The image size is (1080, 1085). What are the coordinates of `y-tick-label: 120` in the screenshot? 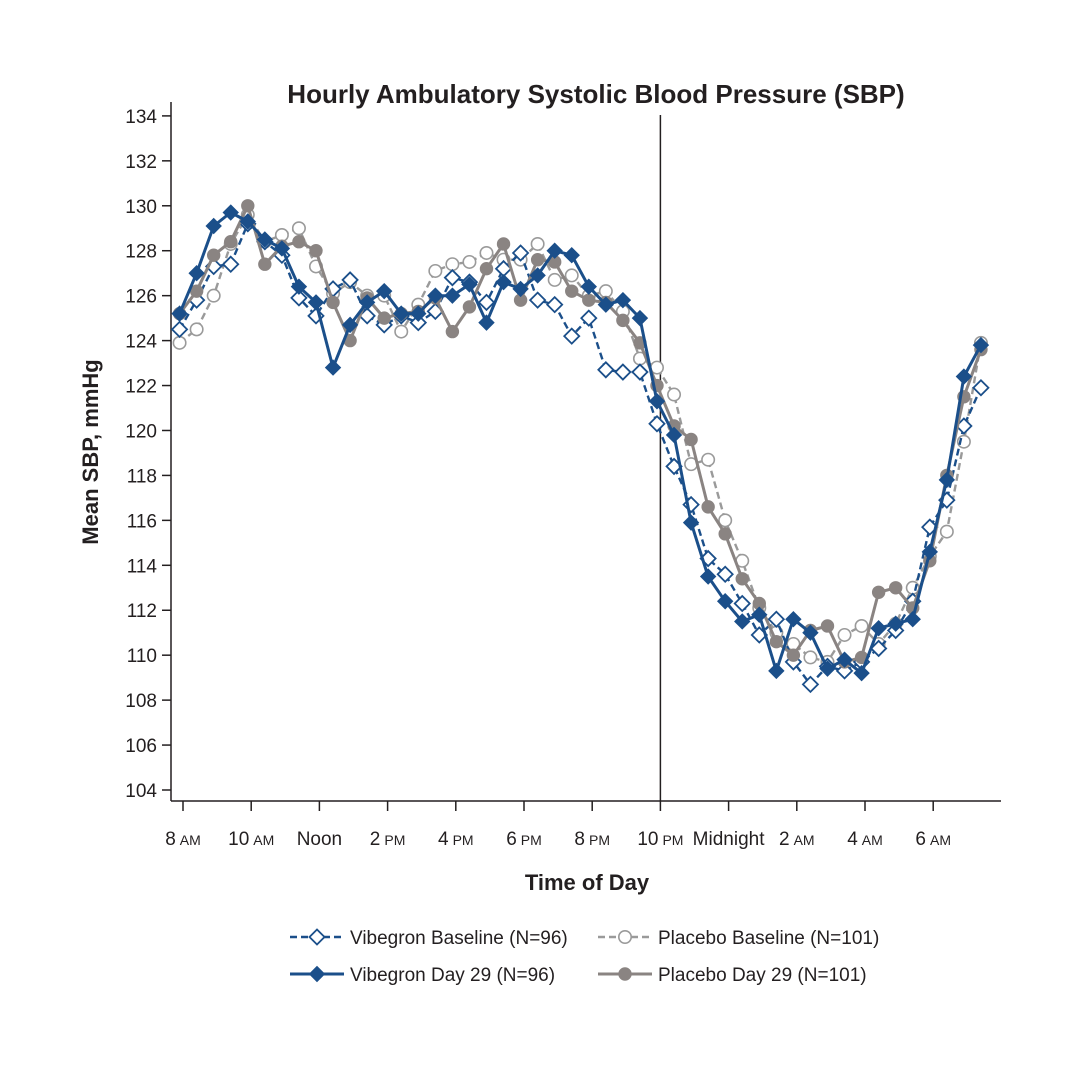 It's located at (141, 431).